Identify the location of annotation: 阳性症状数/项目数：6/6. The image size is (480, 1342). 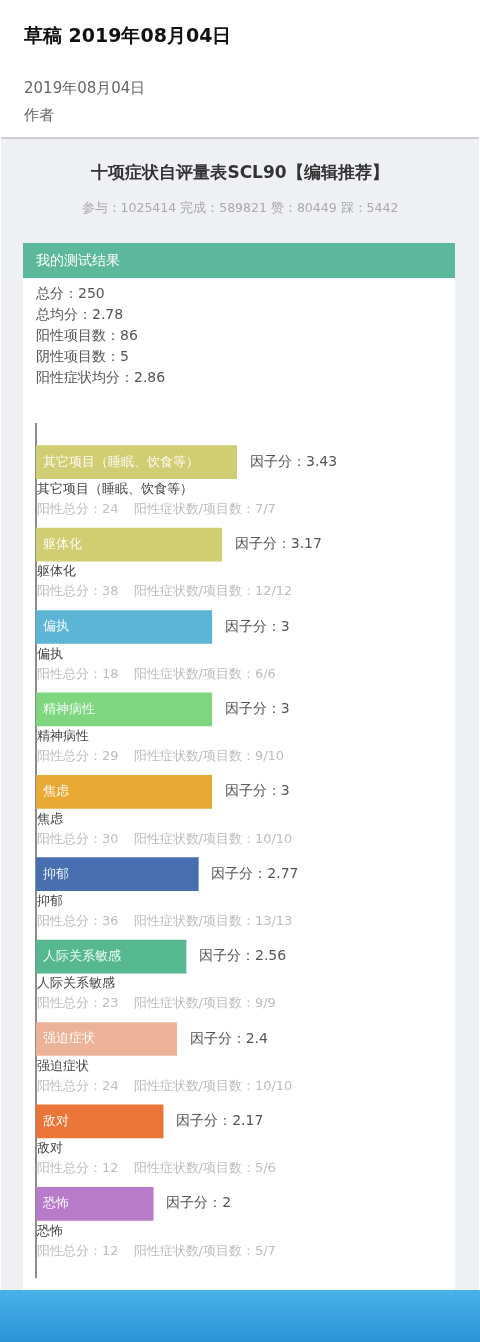
(204, 673).